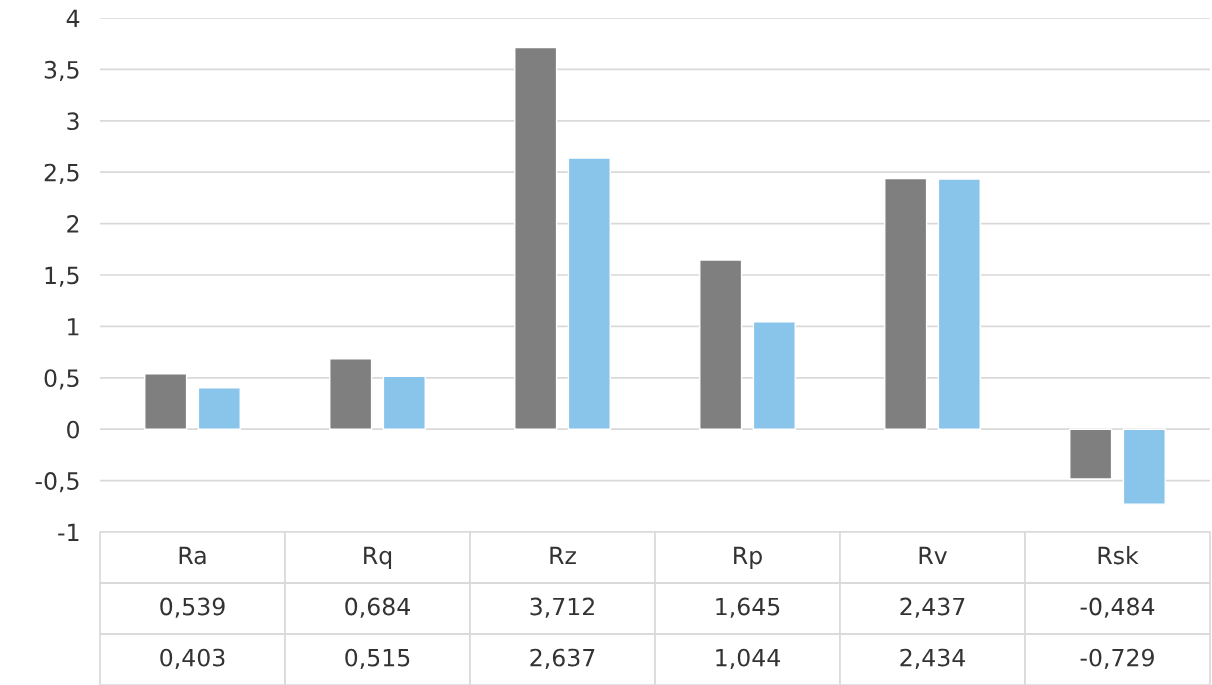  What do you see at coordinates (1117, 658) in the screenshot?
I see `data-label: -0,729` at bounding box center [1117, 658].